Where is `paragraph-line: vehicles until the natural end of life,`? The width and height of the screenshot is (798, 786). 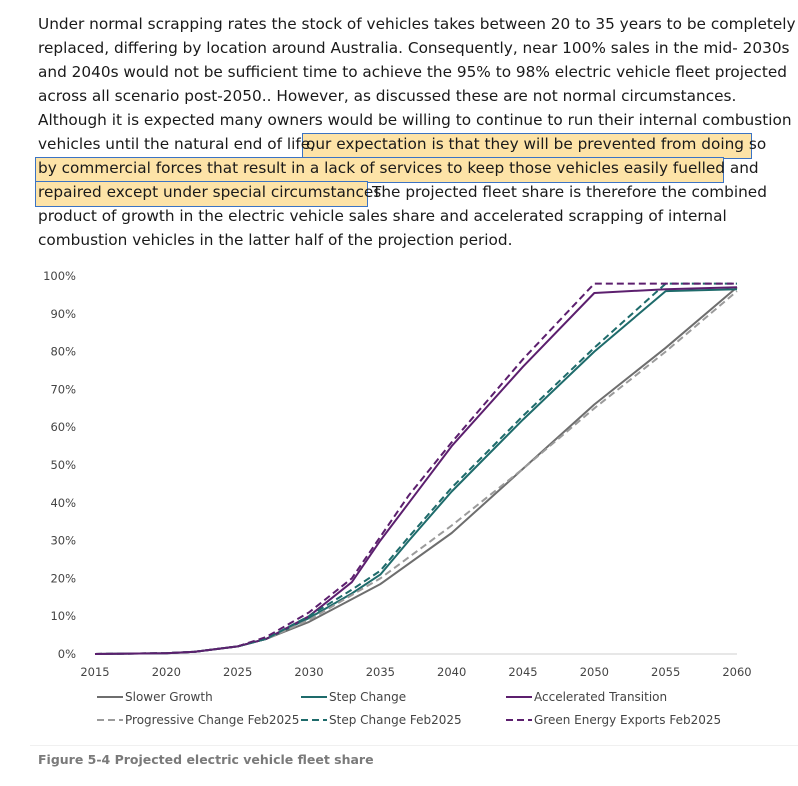
paragraph-line: vehicles until the natural end of life, is located at coordinates (177, 144).